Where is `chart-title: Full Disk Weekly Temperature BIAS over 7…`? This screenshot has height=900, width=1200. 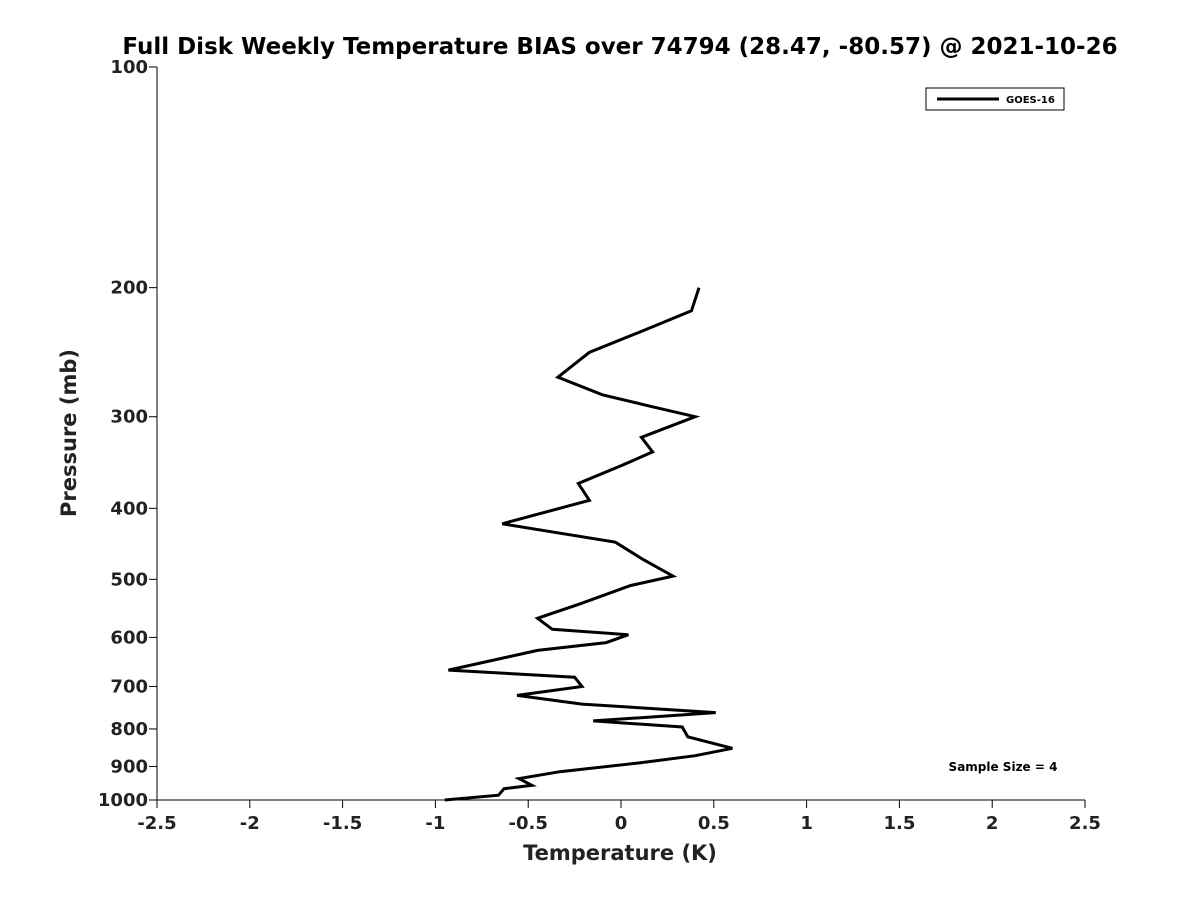 chart-title: Full Disk Weekly Temperature BIAS over 7… is located at coordinates (619, 47).